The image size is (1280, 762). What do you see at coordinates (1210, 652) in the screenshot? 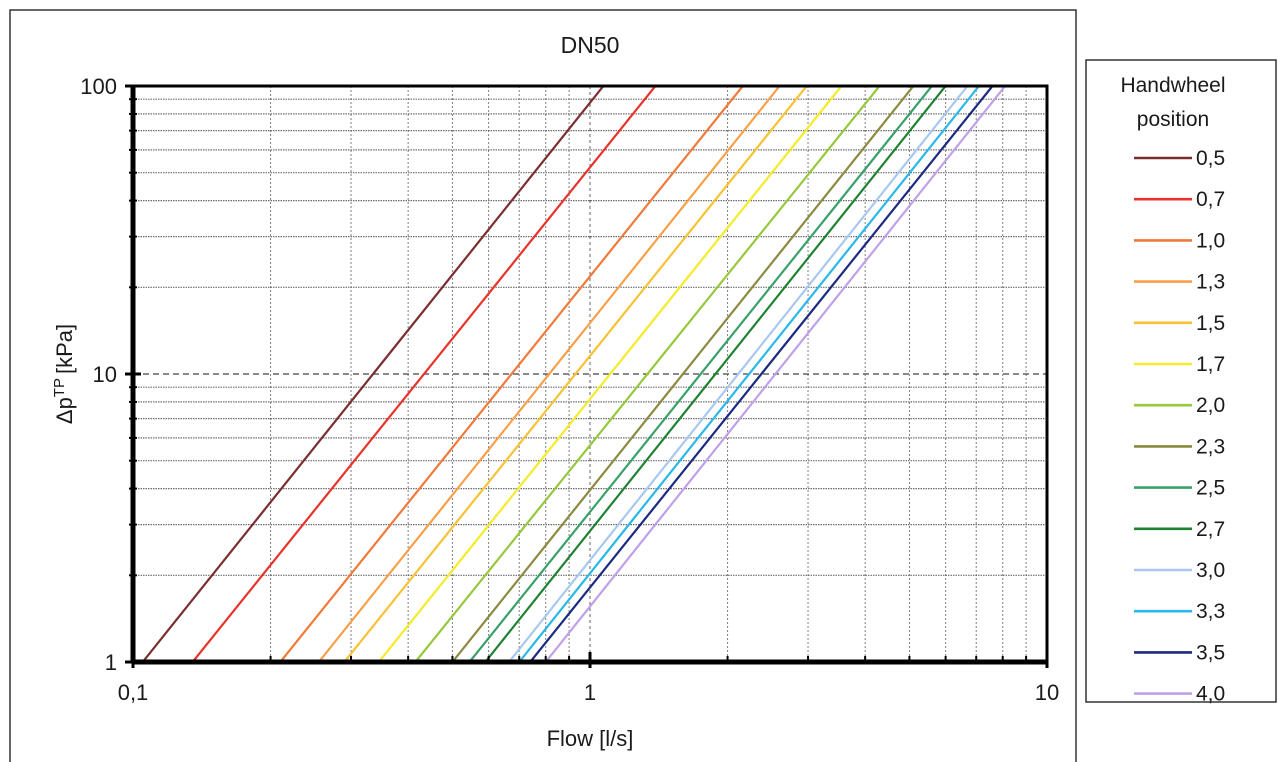
I see `legend-entry-label: 3,5` at bounding box center [1210, 652].